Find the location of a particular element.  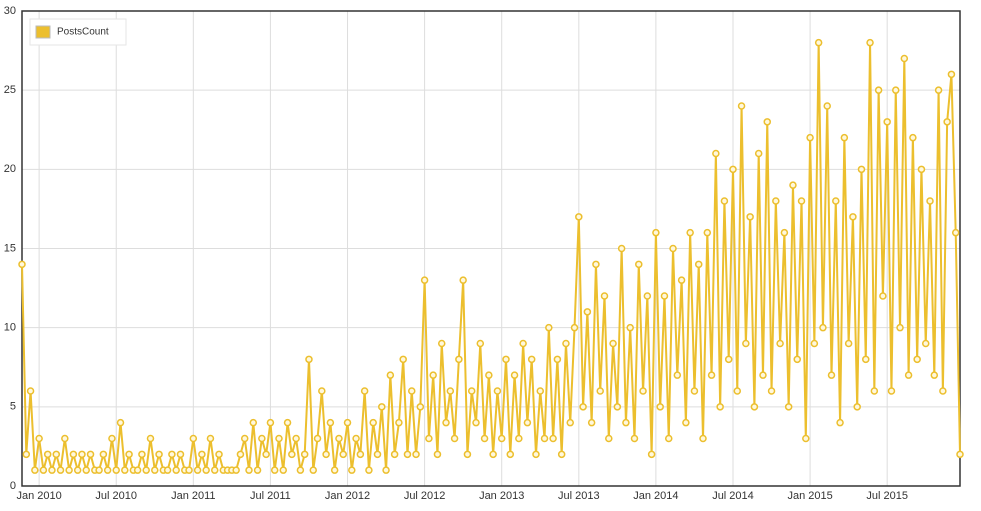

legend-swatch is located at coordinates (43, 32).